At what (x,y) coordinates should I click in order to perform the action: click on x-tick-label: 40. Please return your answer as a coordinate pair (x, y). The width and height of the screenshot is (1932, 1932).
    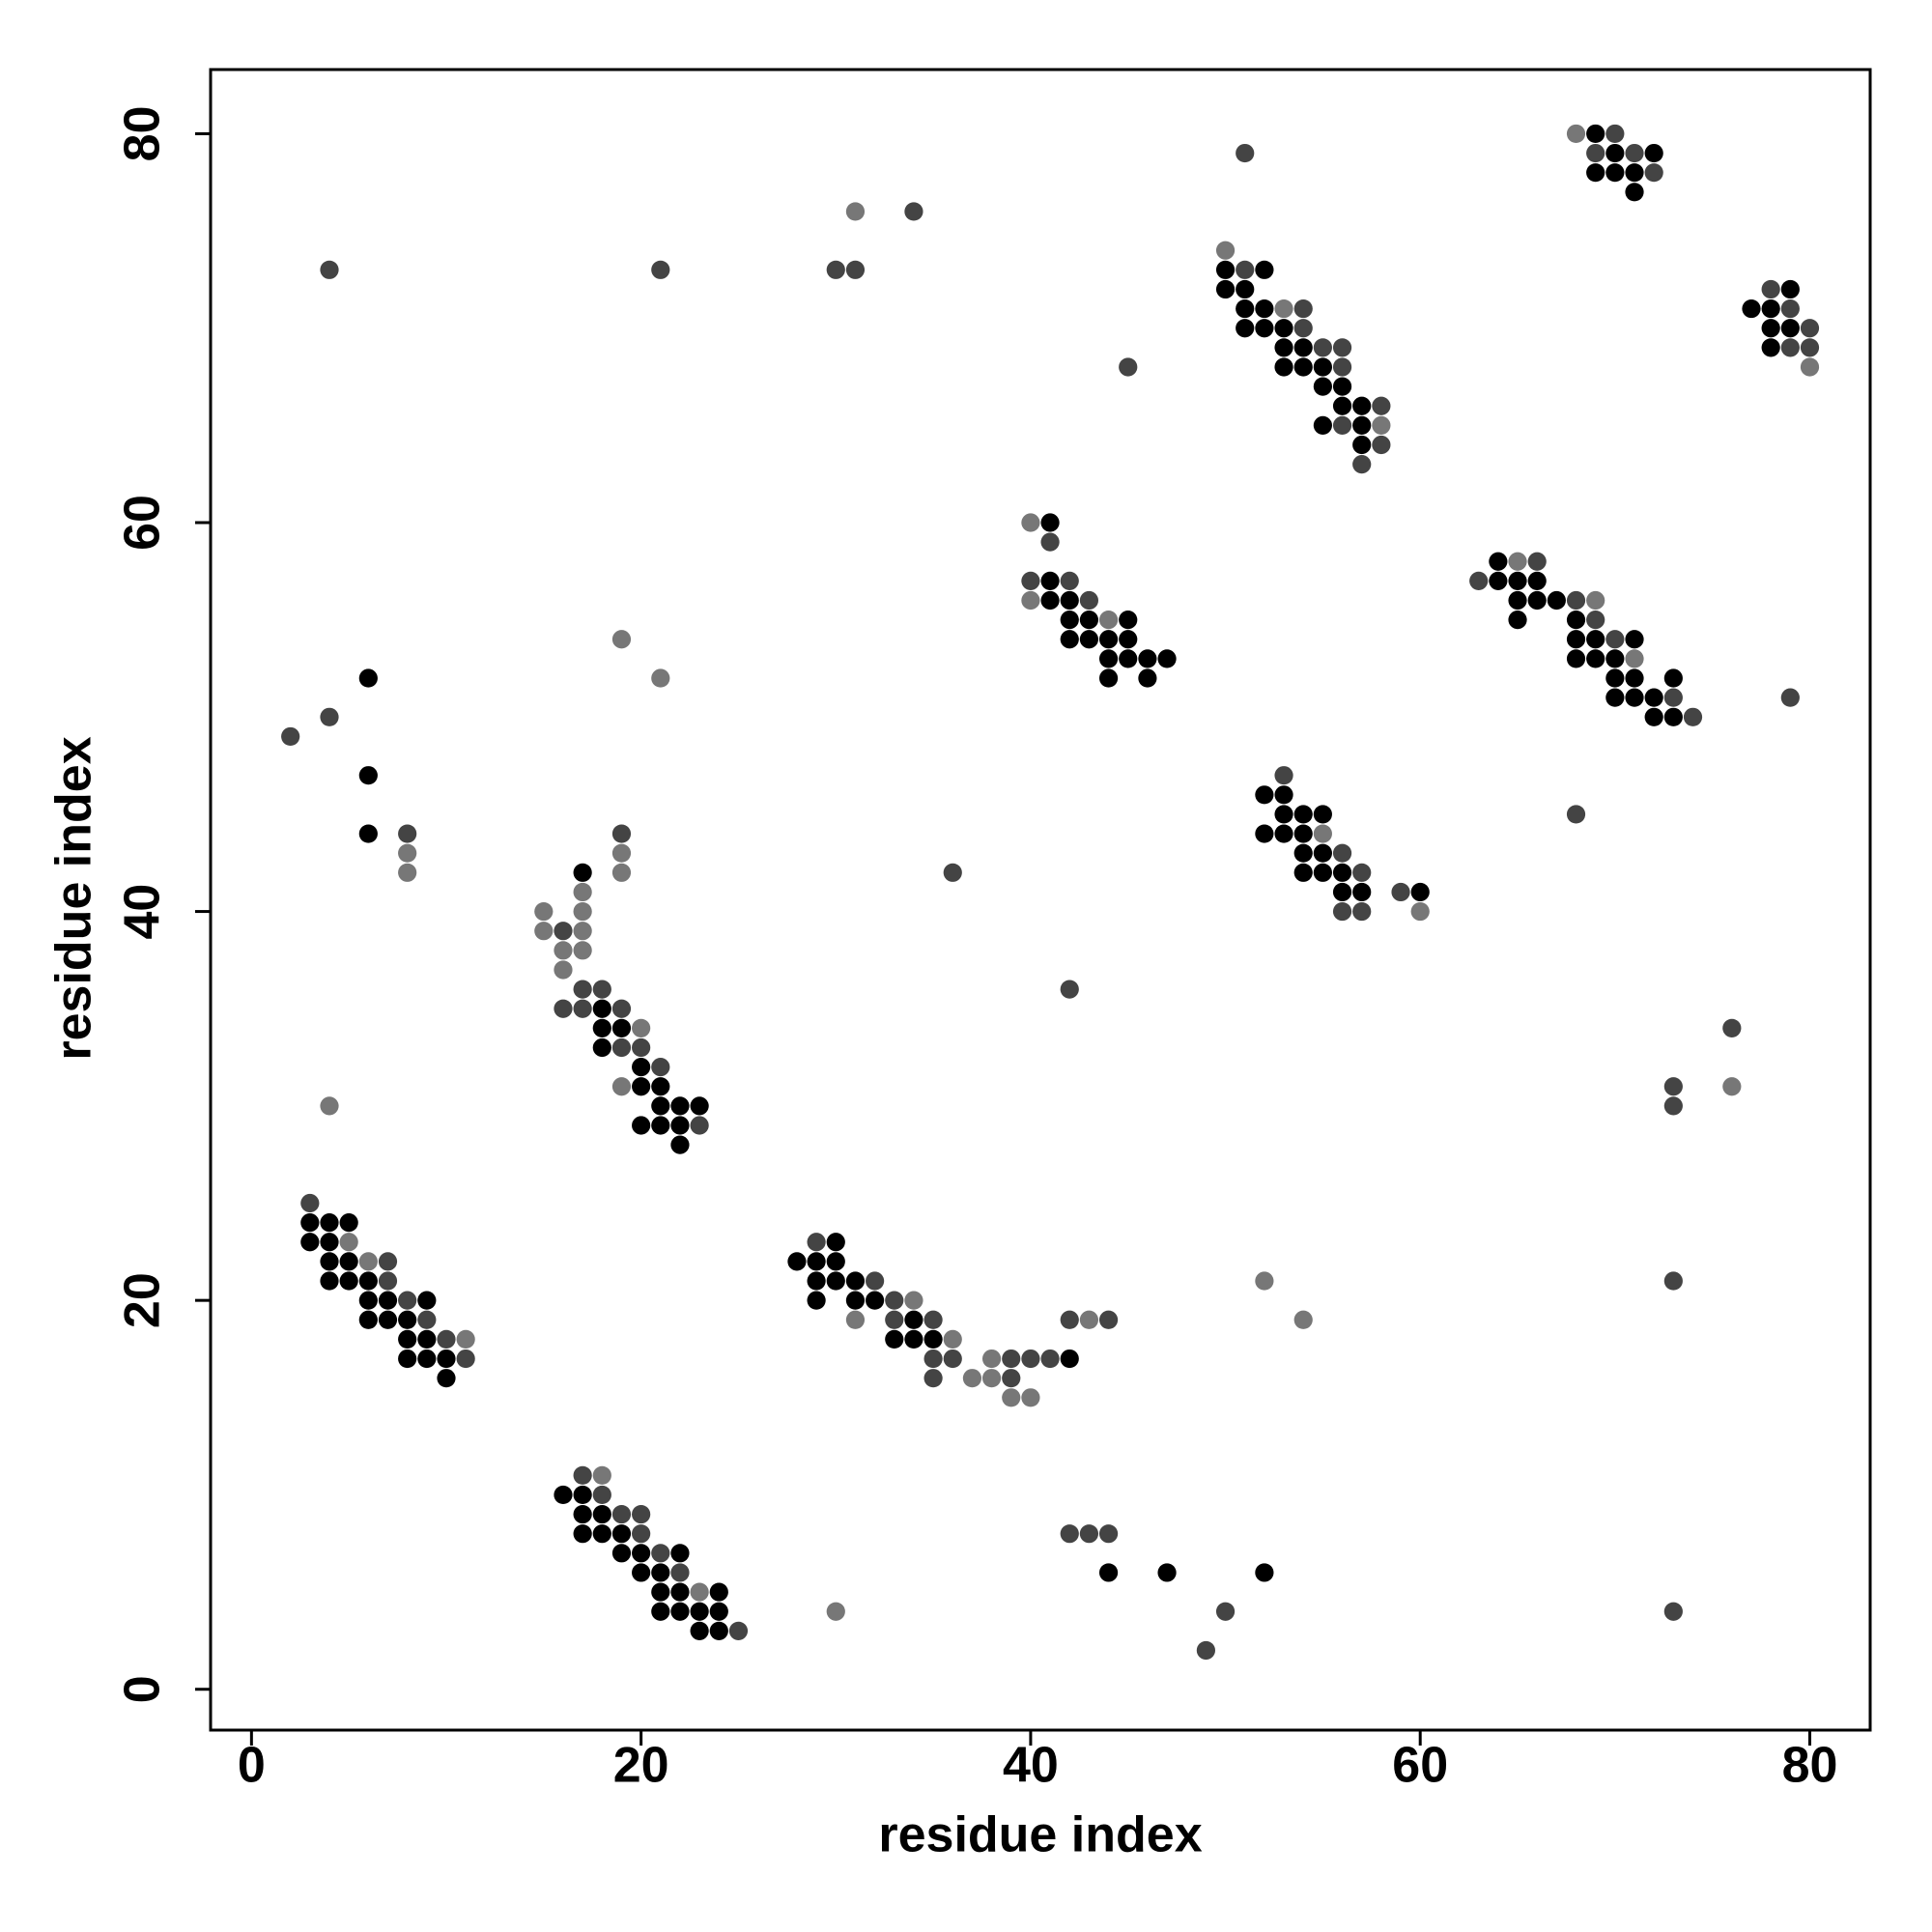
    Looking at the image, I should click on (1031, 1766).